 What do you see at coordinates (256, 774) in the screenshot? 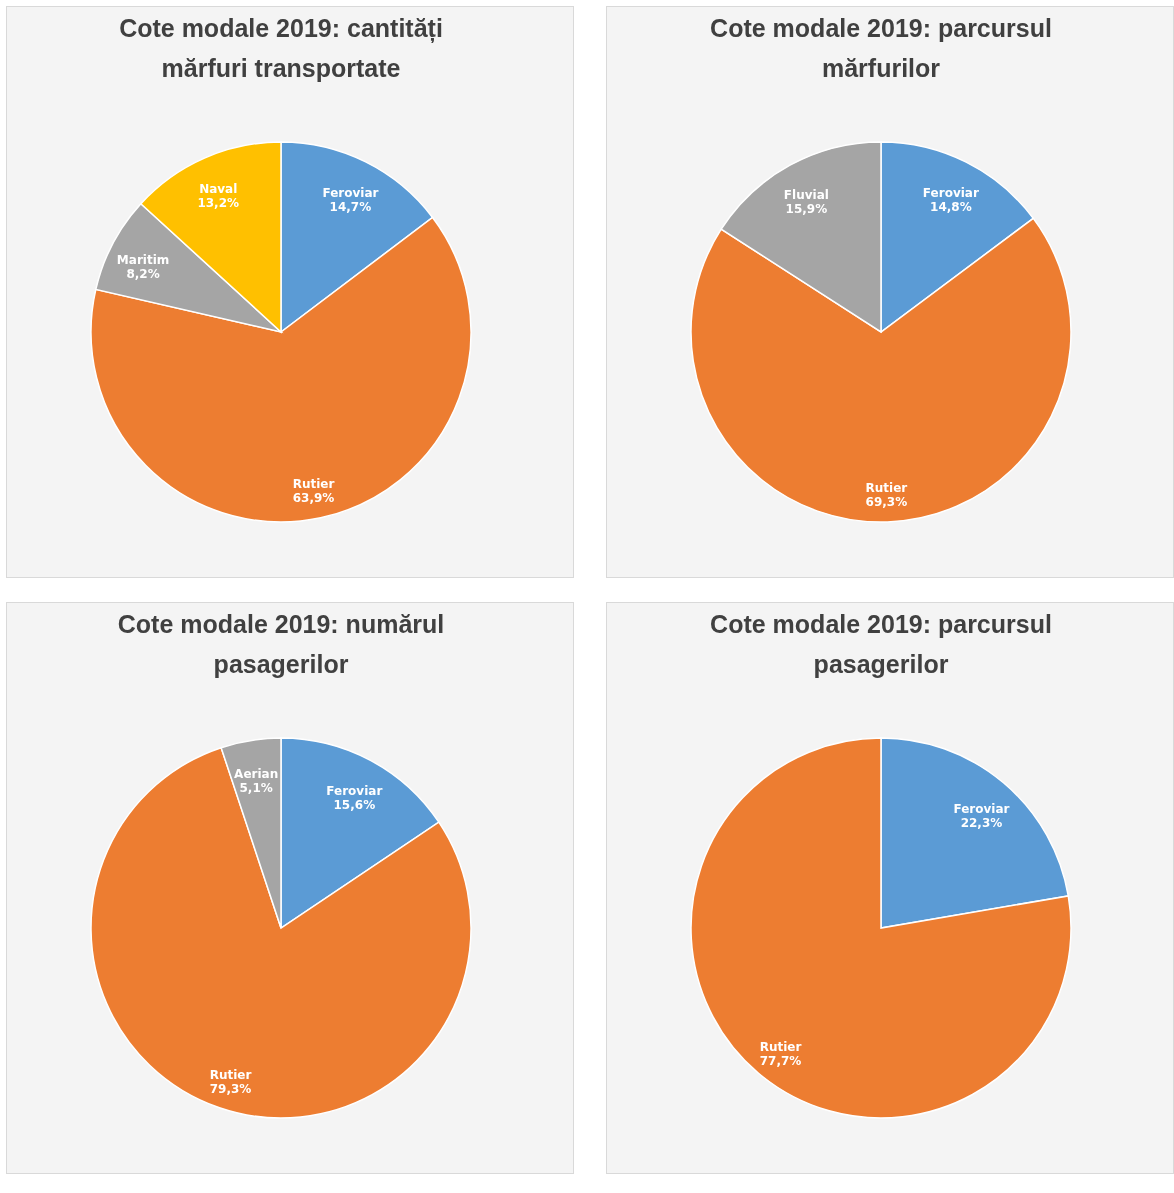
I see `slice-label: Aerian` at bounding box center [256, 774].